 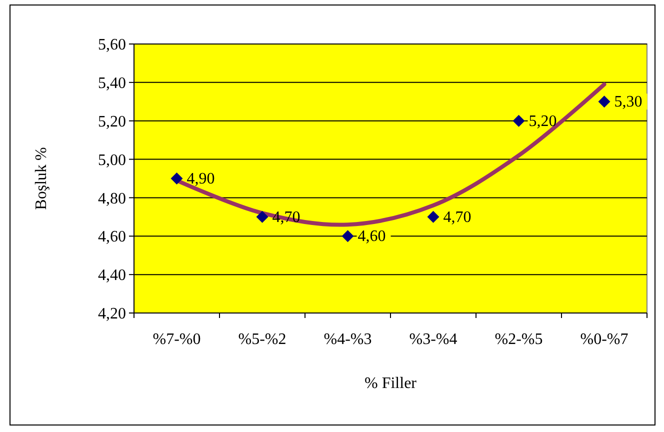 I want to click on data-label: 4,70, so click(x=457, y=217).